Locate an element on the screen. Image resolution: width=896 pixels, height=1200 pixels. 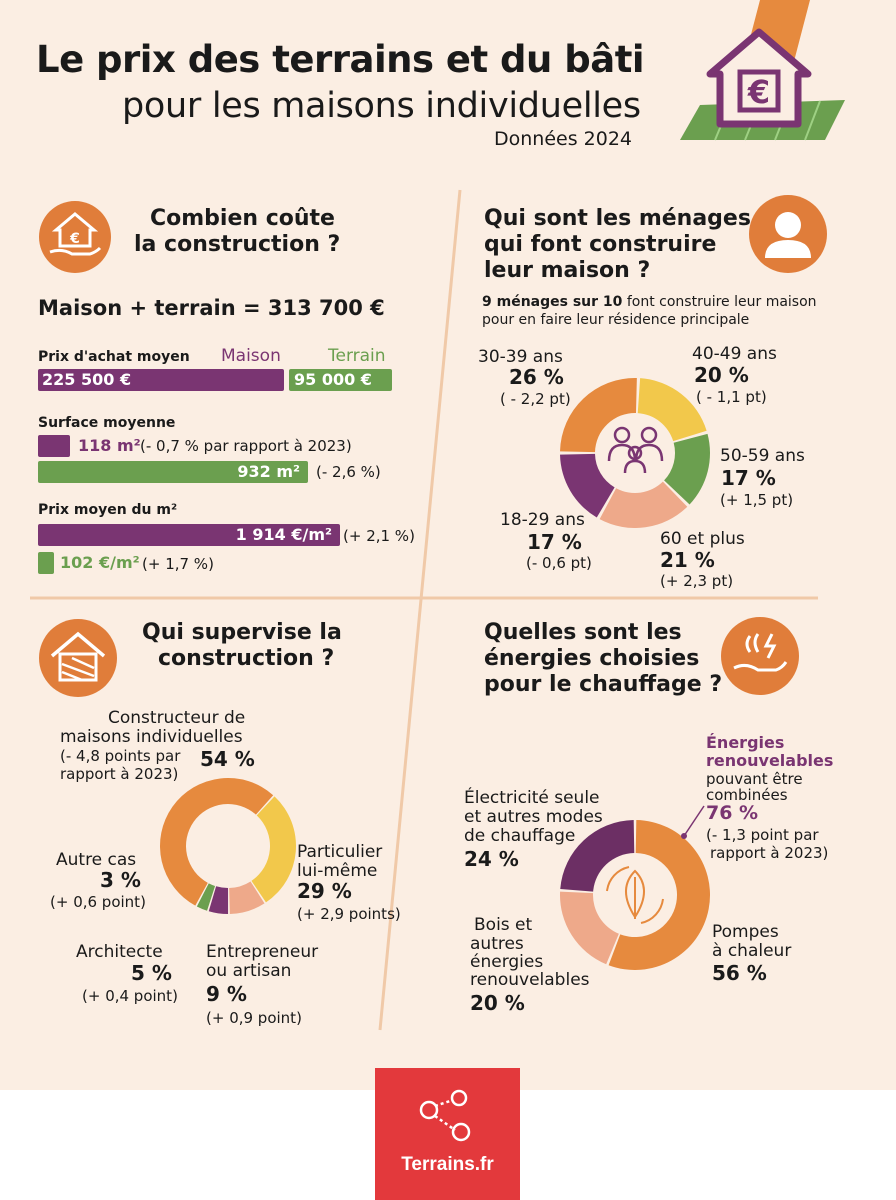
house-construction-icon is located at coordinates (78, 658).